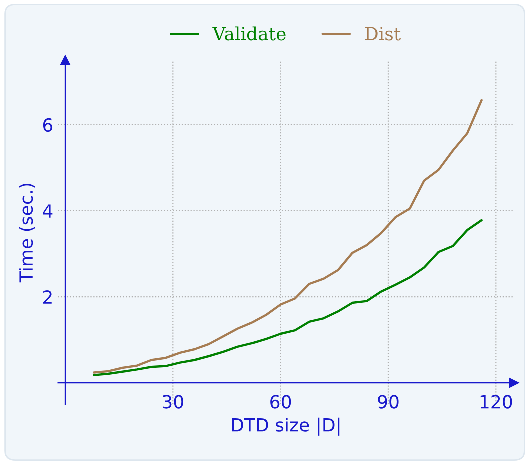 This screenshot has width=530, height=465. I want to click on x-tick-label: 30, so click(173, 402).